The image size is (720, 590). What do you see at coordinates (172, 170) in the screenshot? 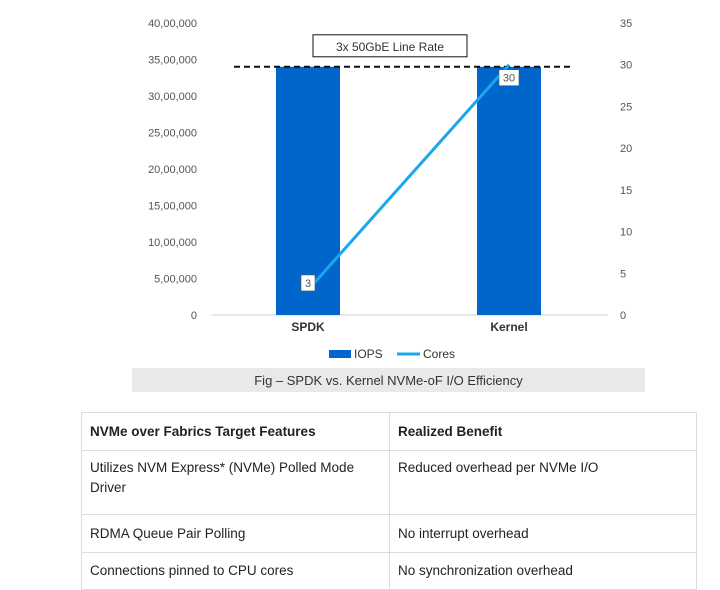
I see `y-left-tick-label: 20,00,000` at bounding box center [172, 170].